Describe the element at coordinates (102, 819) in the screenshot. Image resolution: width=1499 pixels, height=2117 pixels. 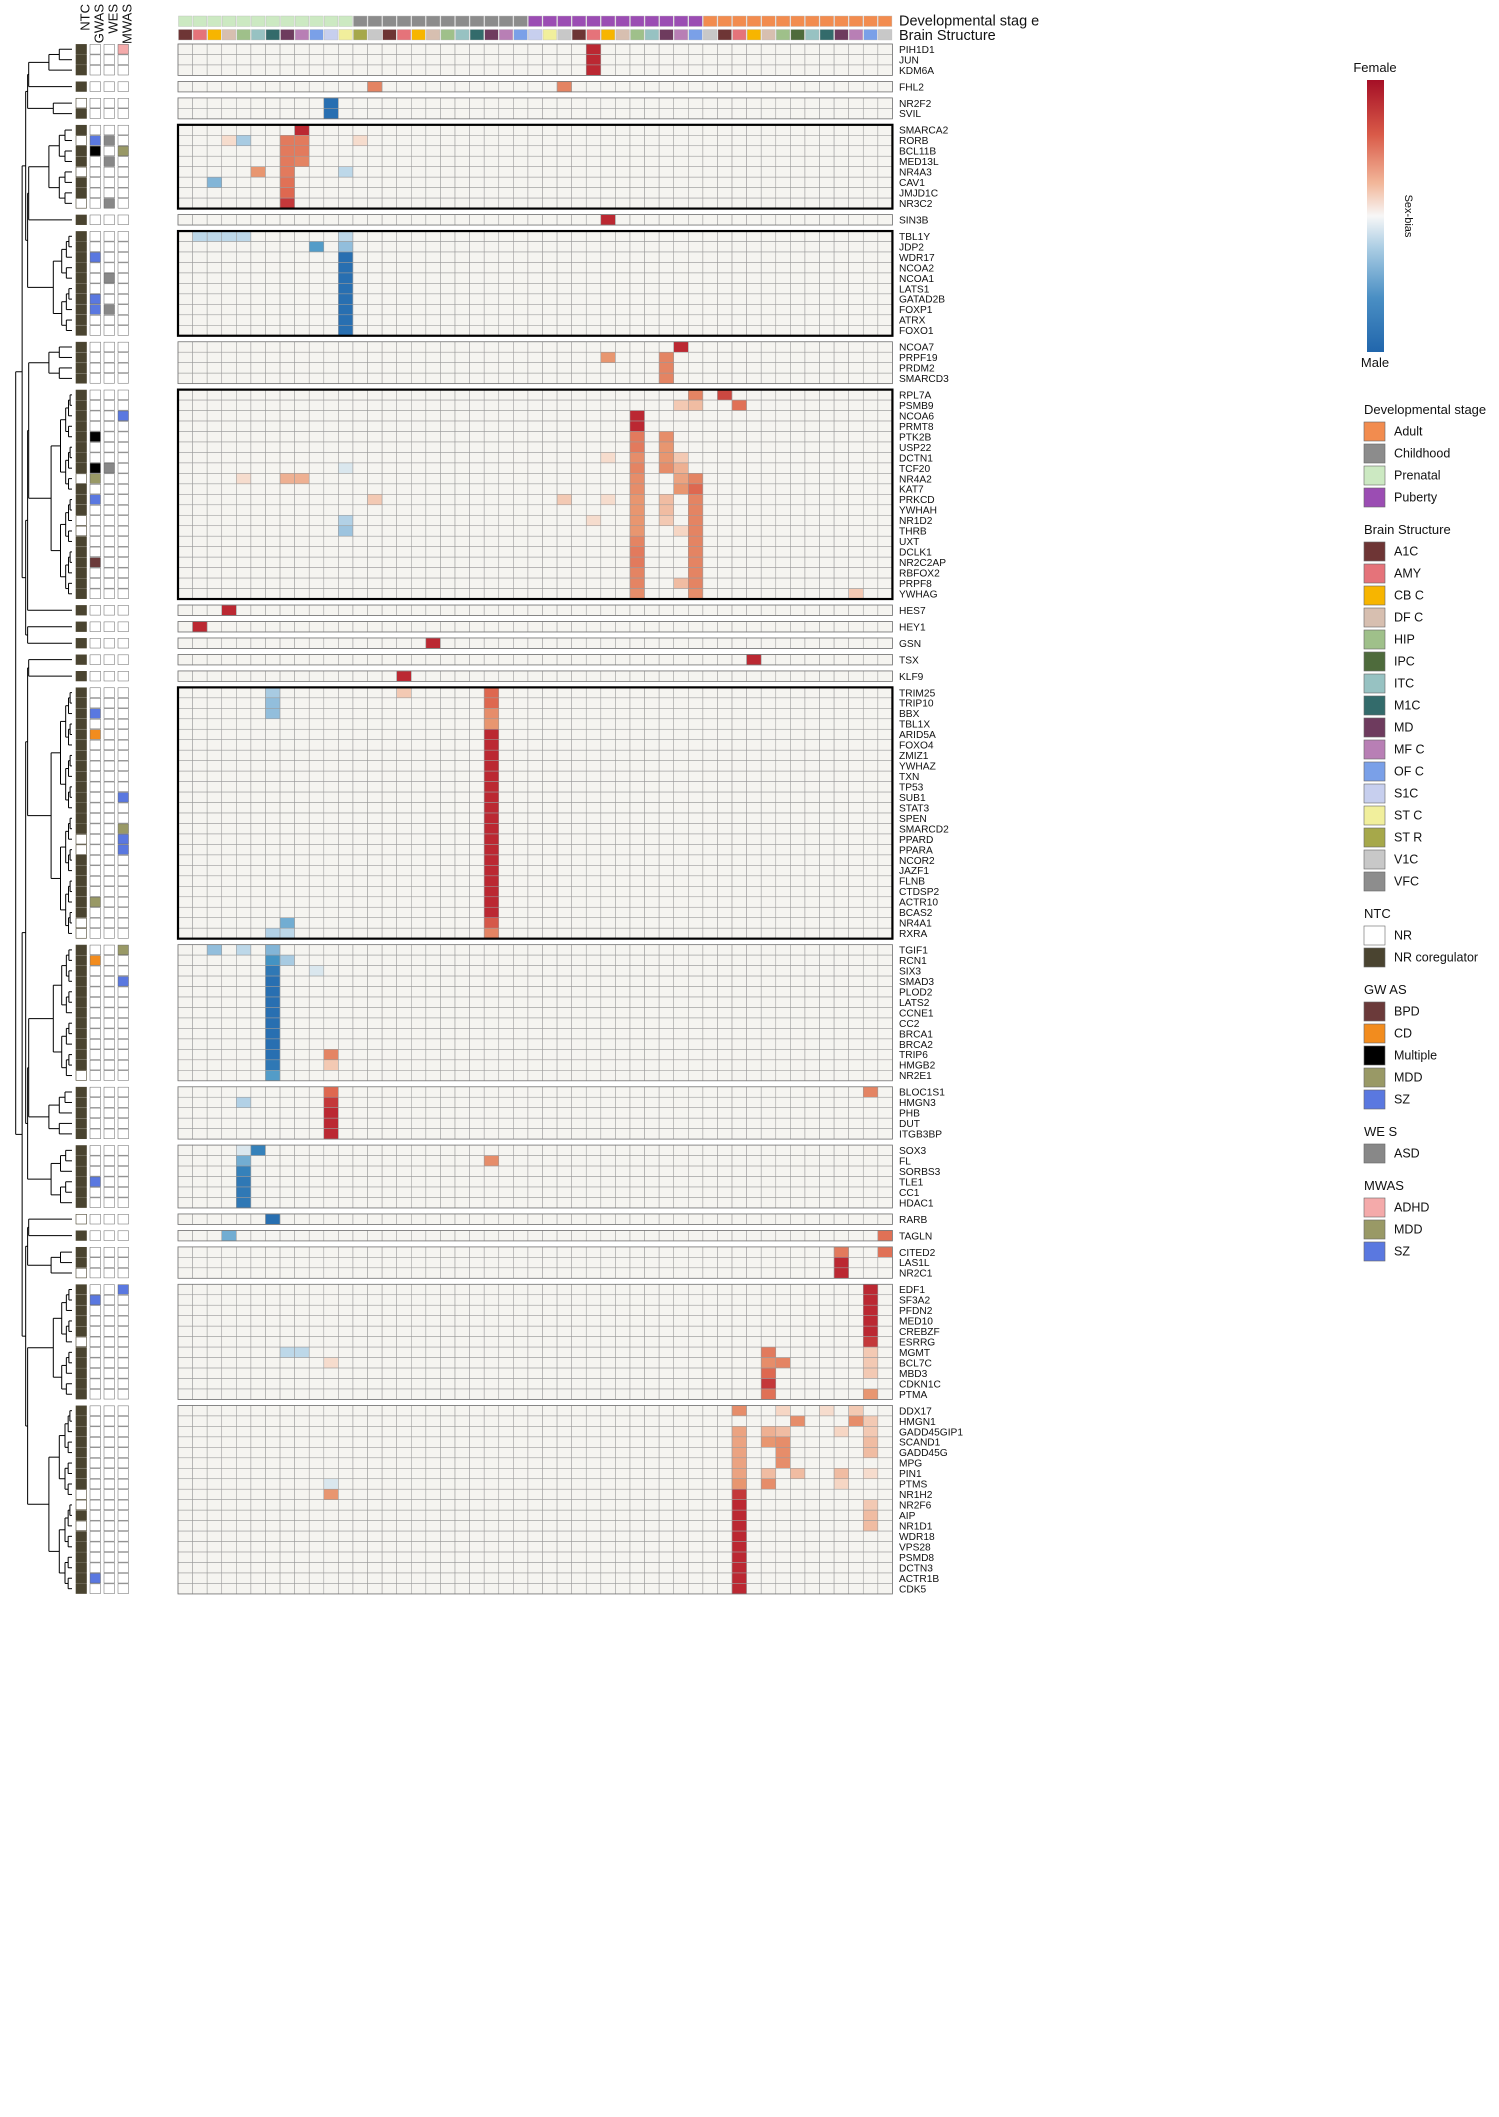
I see `row-annotation-cells` at that location.